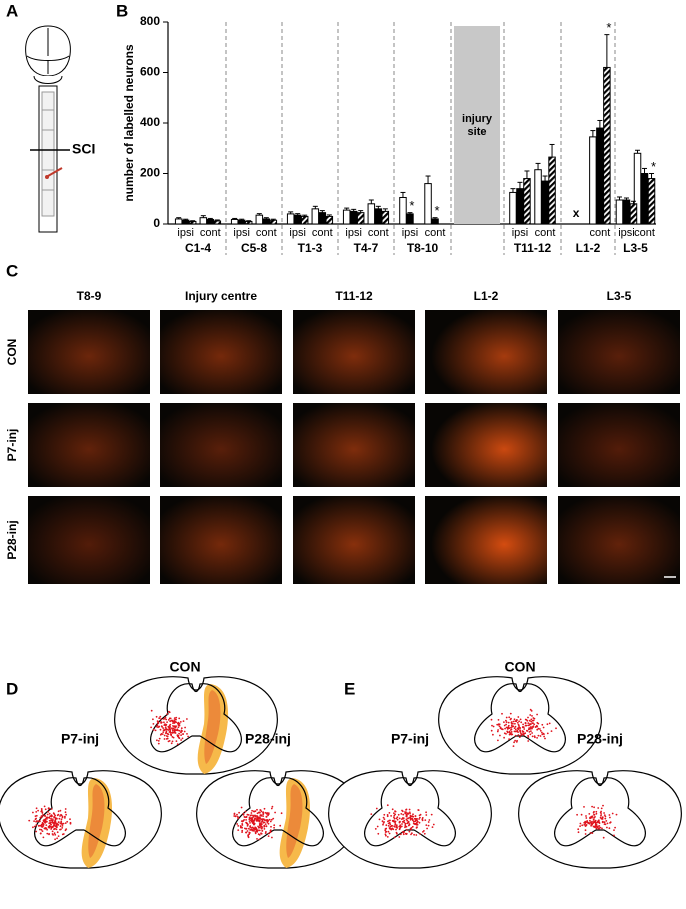 This screenshot has height=909, width=686. What do you see at coordinates (588, 248) in the screenshot?
I see `group-label: L1-2` at bounding box center [588, 248].